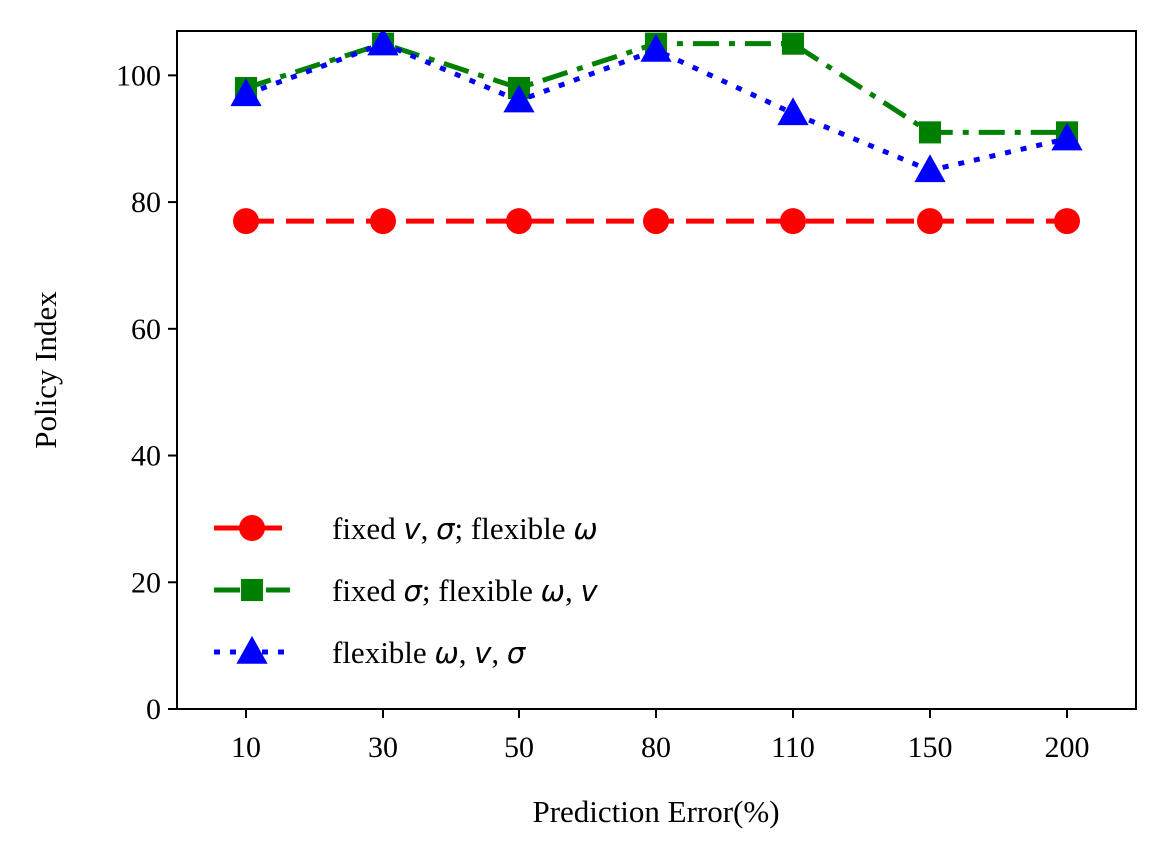 The width and height of the screenshot is (1166, 861). Describe the element at coordinates (146, 202) in the screenshot. I see `y-tick-label: 80` at that location.